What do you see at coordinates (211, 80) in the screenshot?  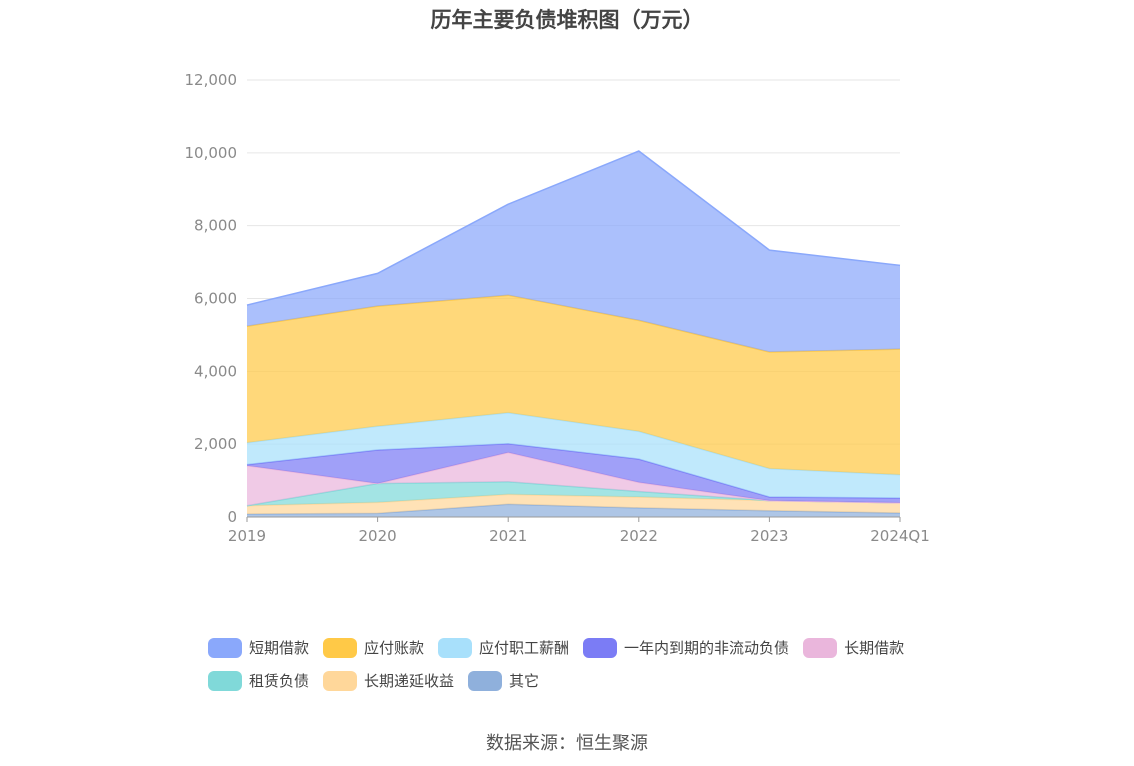 I see `y-tick-label: 12,000` at bounding box center [211, 80].